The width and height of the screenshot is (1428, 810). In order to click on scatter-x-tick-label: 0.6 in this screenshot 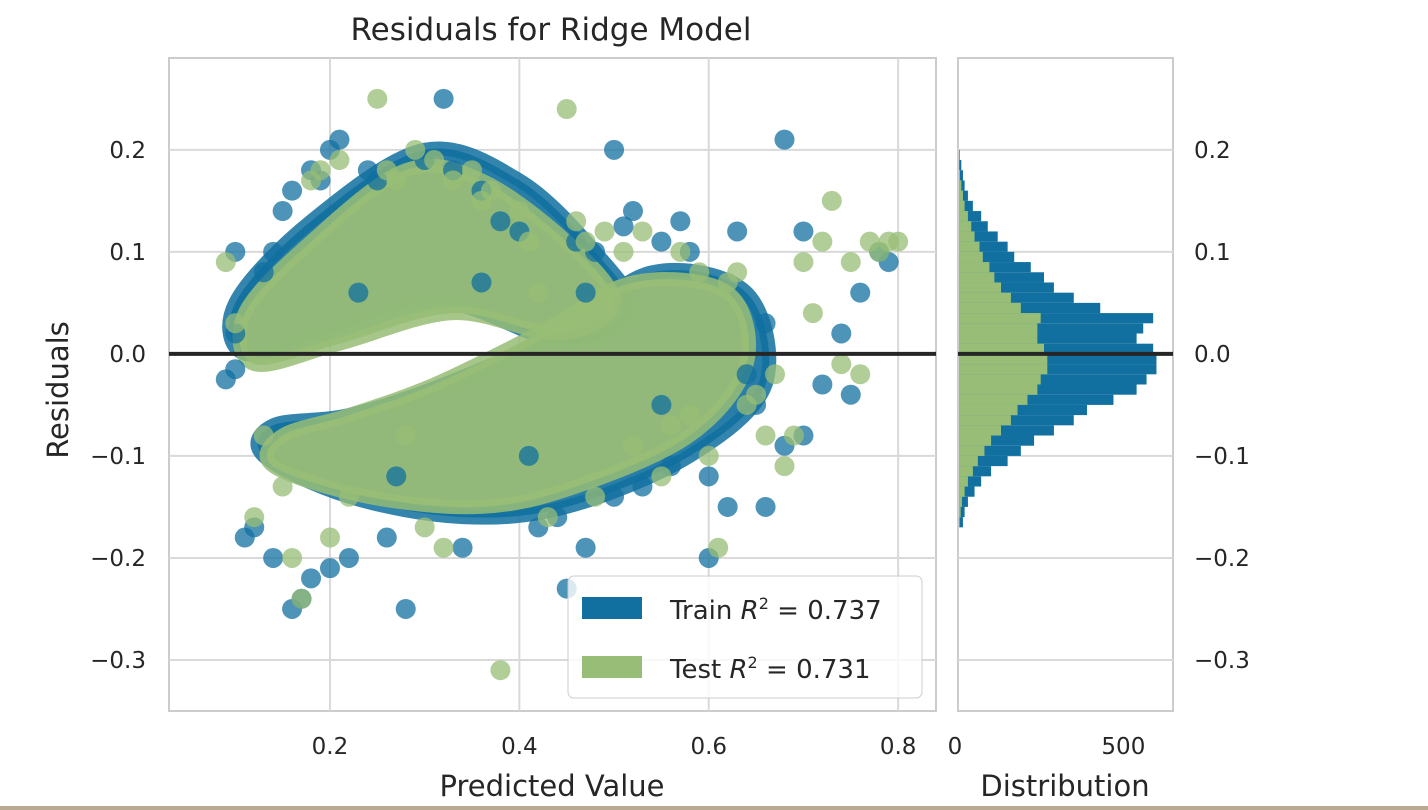, I will do `click(708, 747)`.